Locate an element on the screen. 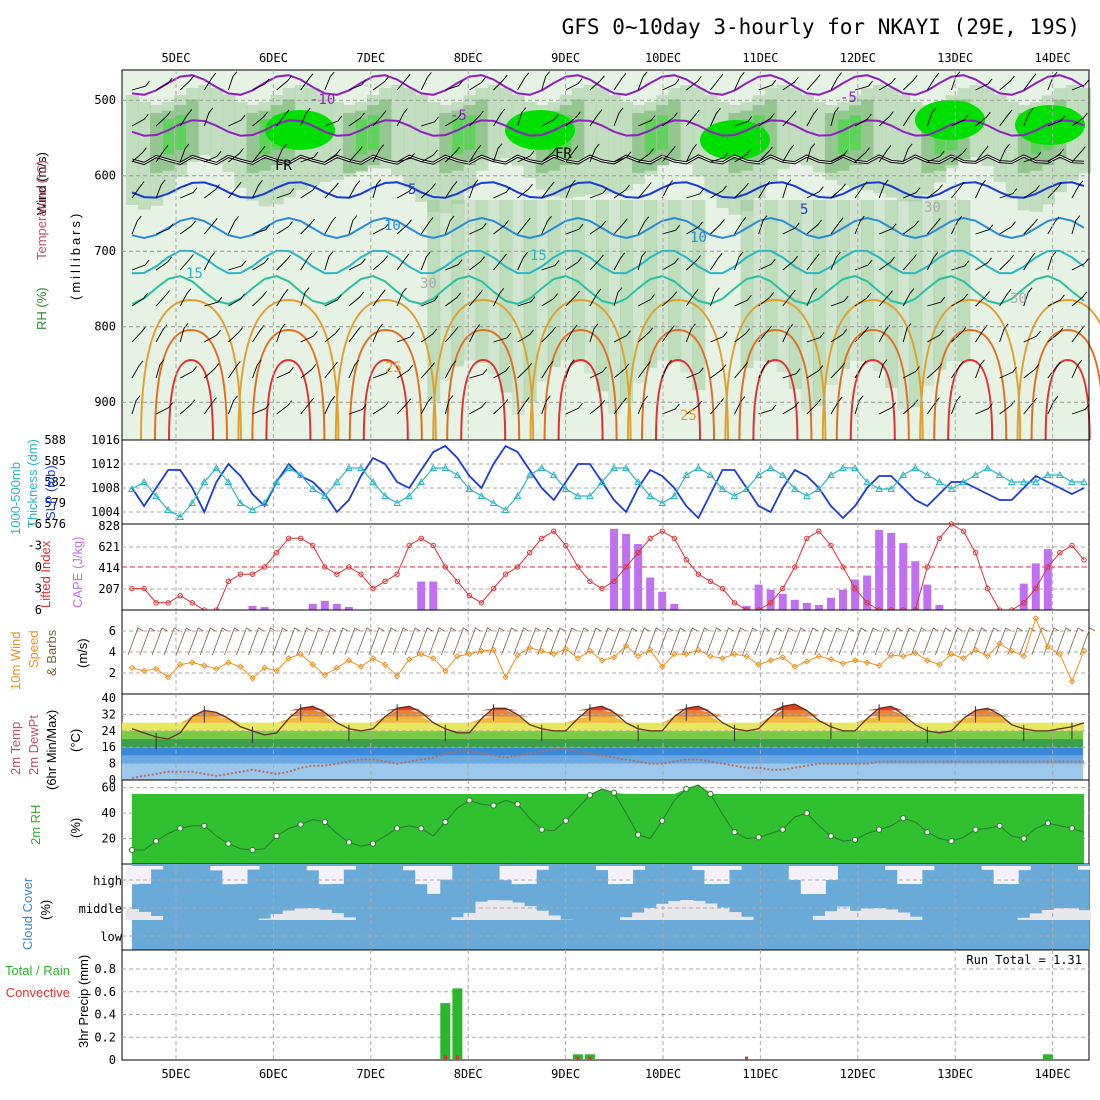 The width and height of the screenshot is (1100, 1100). precip-tick-label: 0.2 is located at coordinates (105, 1037).